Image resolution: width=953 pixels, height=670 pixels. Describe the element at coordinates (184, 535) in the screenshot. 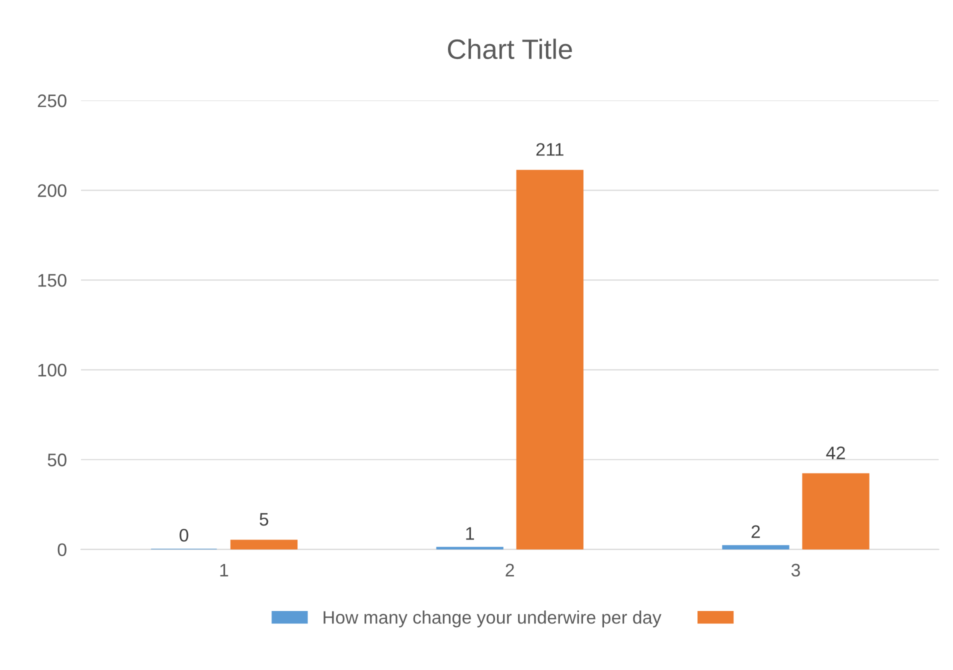

I see `data-label: 0` at that location.